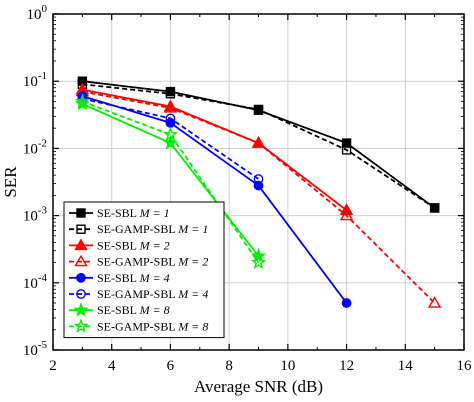  What do you see at coordinates (35, 147) in the screenshot?
I see `y-tick-label: 10⁻²` at bounding box center [35, 147].